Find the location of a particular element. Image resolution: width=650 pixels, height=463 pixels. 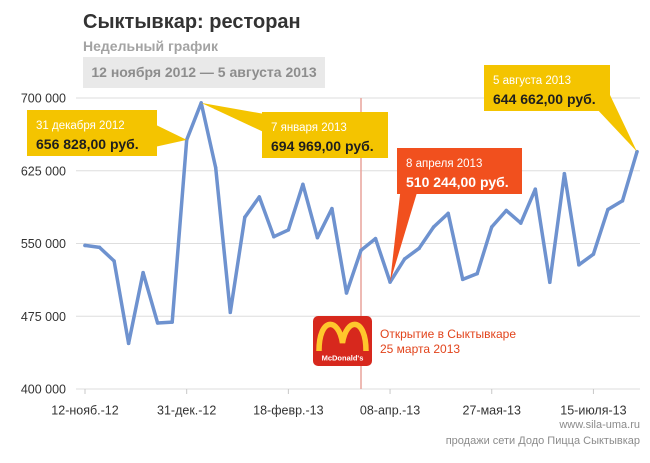

source-site: www.sila-uma.ru is located at coordinates (599, 425).